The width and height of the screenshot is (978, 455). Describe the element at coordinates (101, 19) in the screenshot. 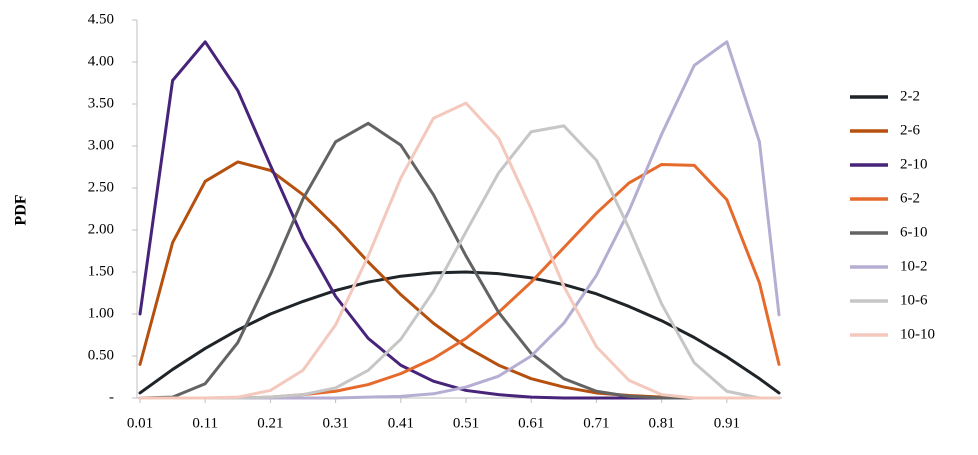

I see `y-tick-label: 4.50` at that location.